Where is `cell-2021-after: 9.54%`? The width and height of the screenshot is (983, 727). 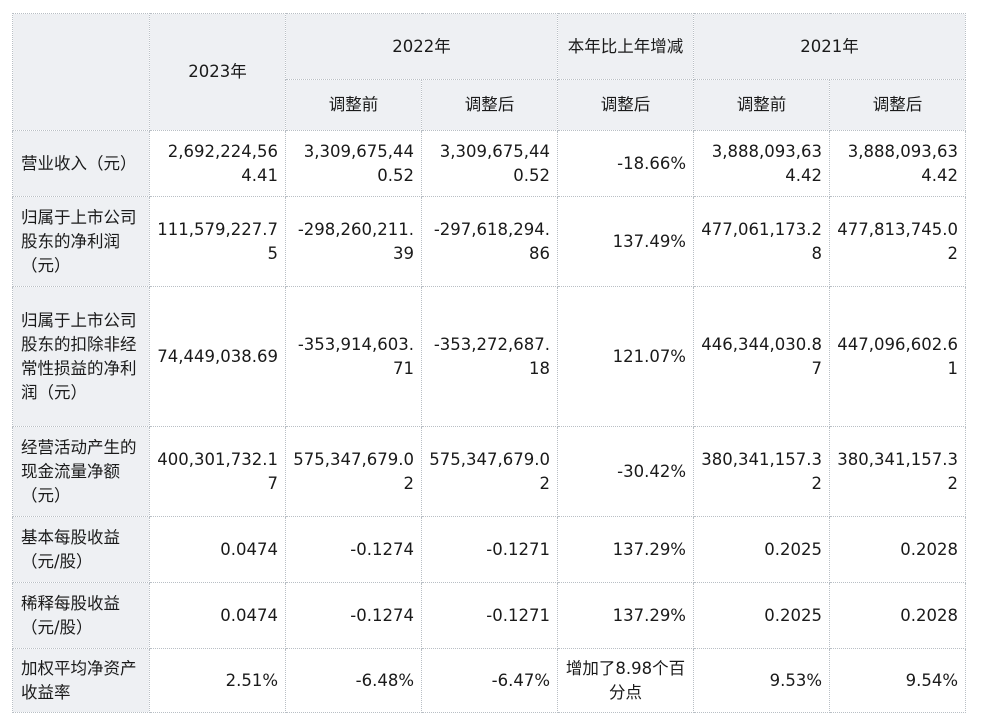
cell-2021-after: 9.54% is located at coordinates (897, 680).